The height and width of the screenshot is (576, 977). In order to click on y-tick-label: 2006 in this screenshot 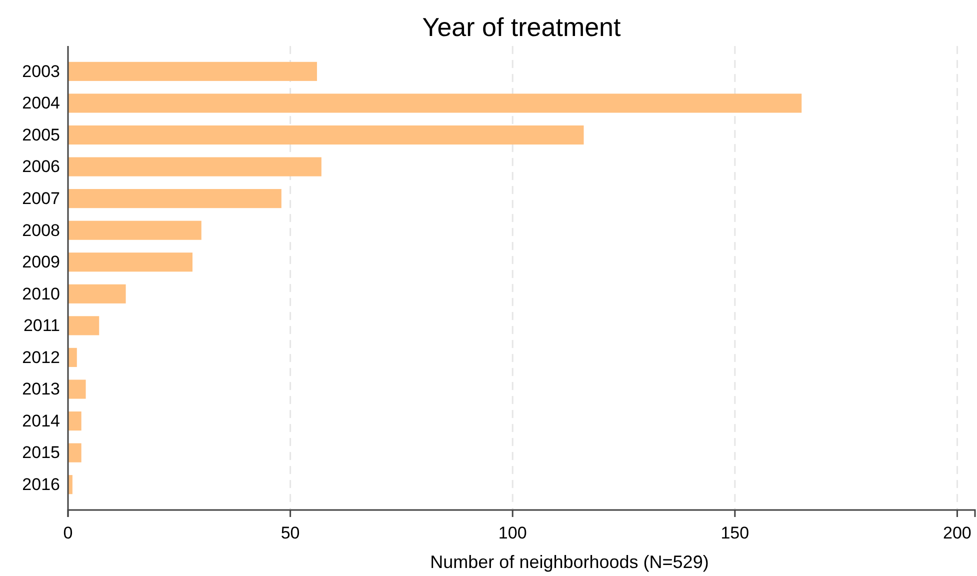, I will do `click(41, 166)`.